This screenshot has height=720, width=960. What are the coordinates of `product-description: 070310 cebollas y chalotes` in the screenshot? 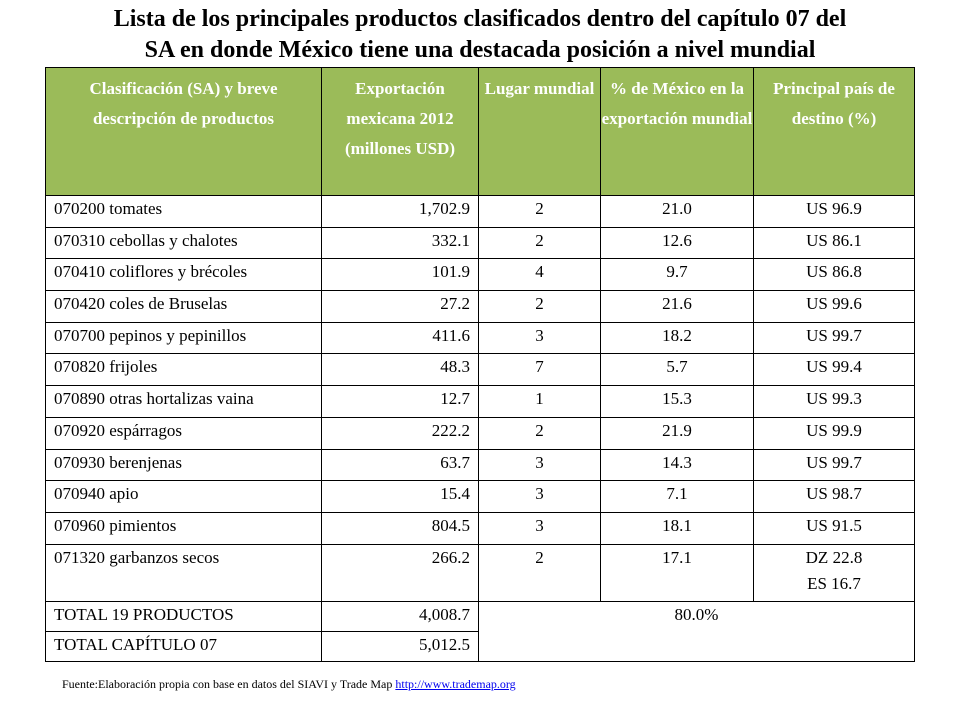 It's located at (183, 243).